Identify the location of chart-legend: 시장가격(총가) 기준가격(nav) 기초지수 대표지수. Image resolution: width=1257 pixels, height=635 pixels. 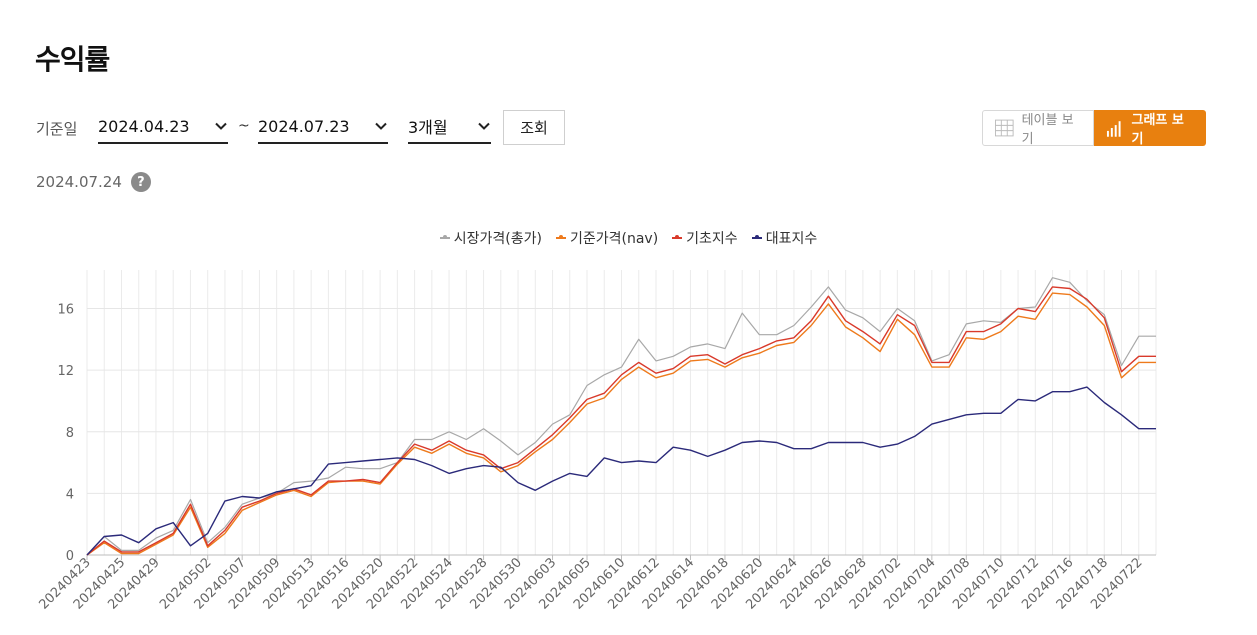
(628, 238).